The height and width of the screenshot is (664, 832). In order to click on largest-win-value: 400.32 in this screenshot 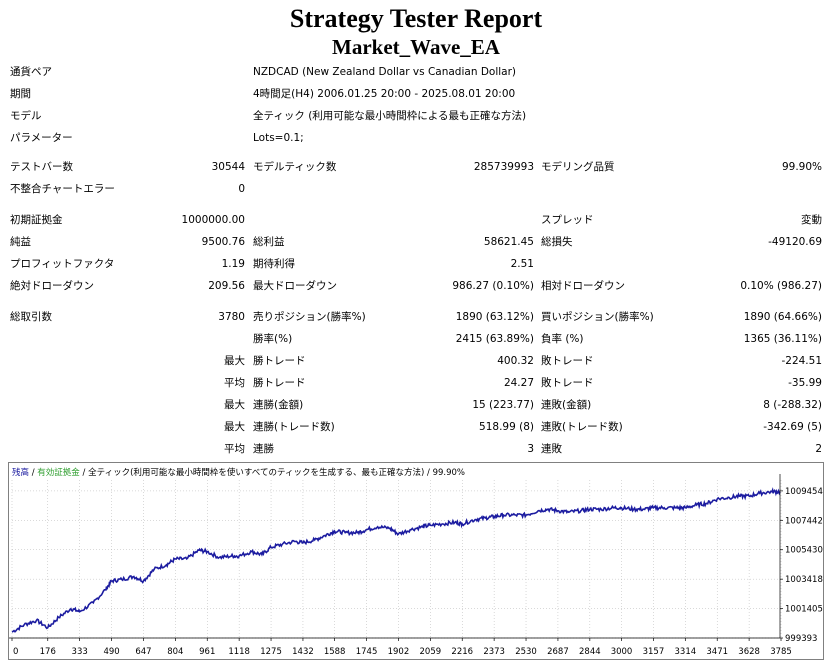, I will do `click(515, 361)`.